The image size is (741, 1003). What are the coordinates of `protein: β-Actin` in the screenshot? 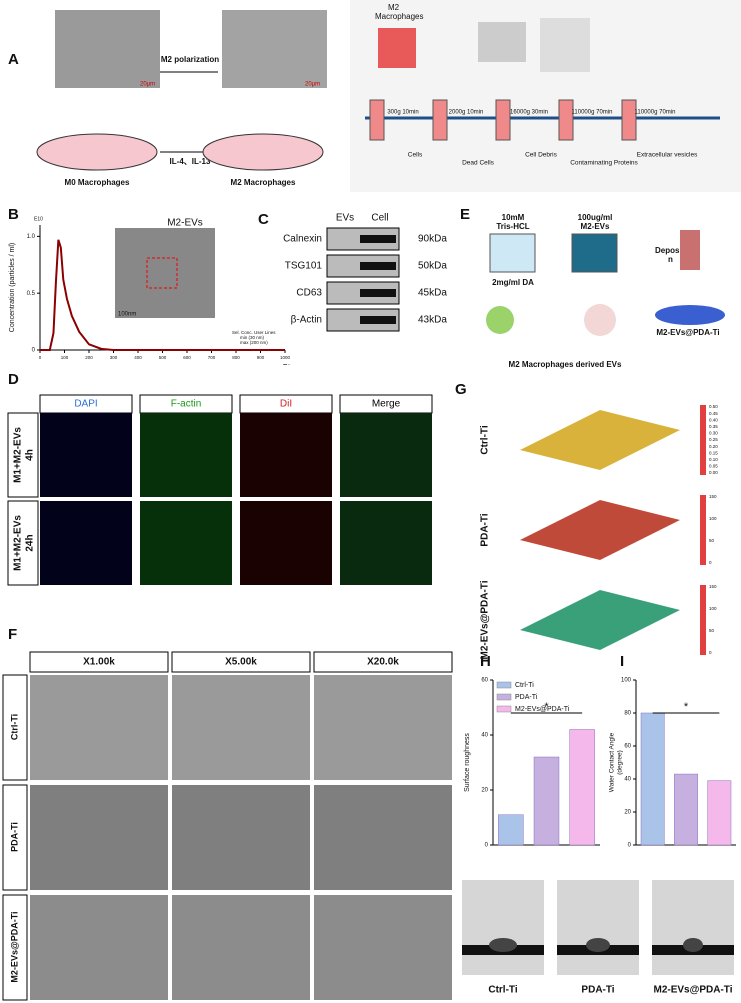 It's located at (306, 320).